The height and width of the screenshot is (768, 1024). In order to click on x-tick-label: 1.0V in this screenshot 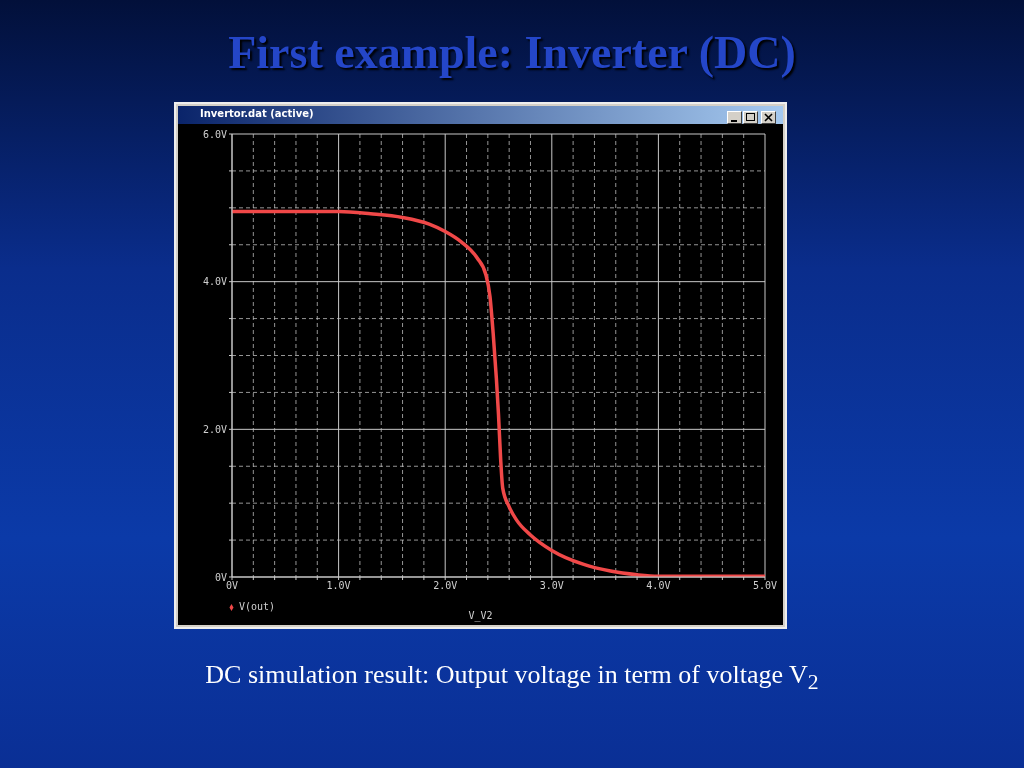, I will do `click(338, 586)`.